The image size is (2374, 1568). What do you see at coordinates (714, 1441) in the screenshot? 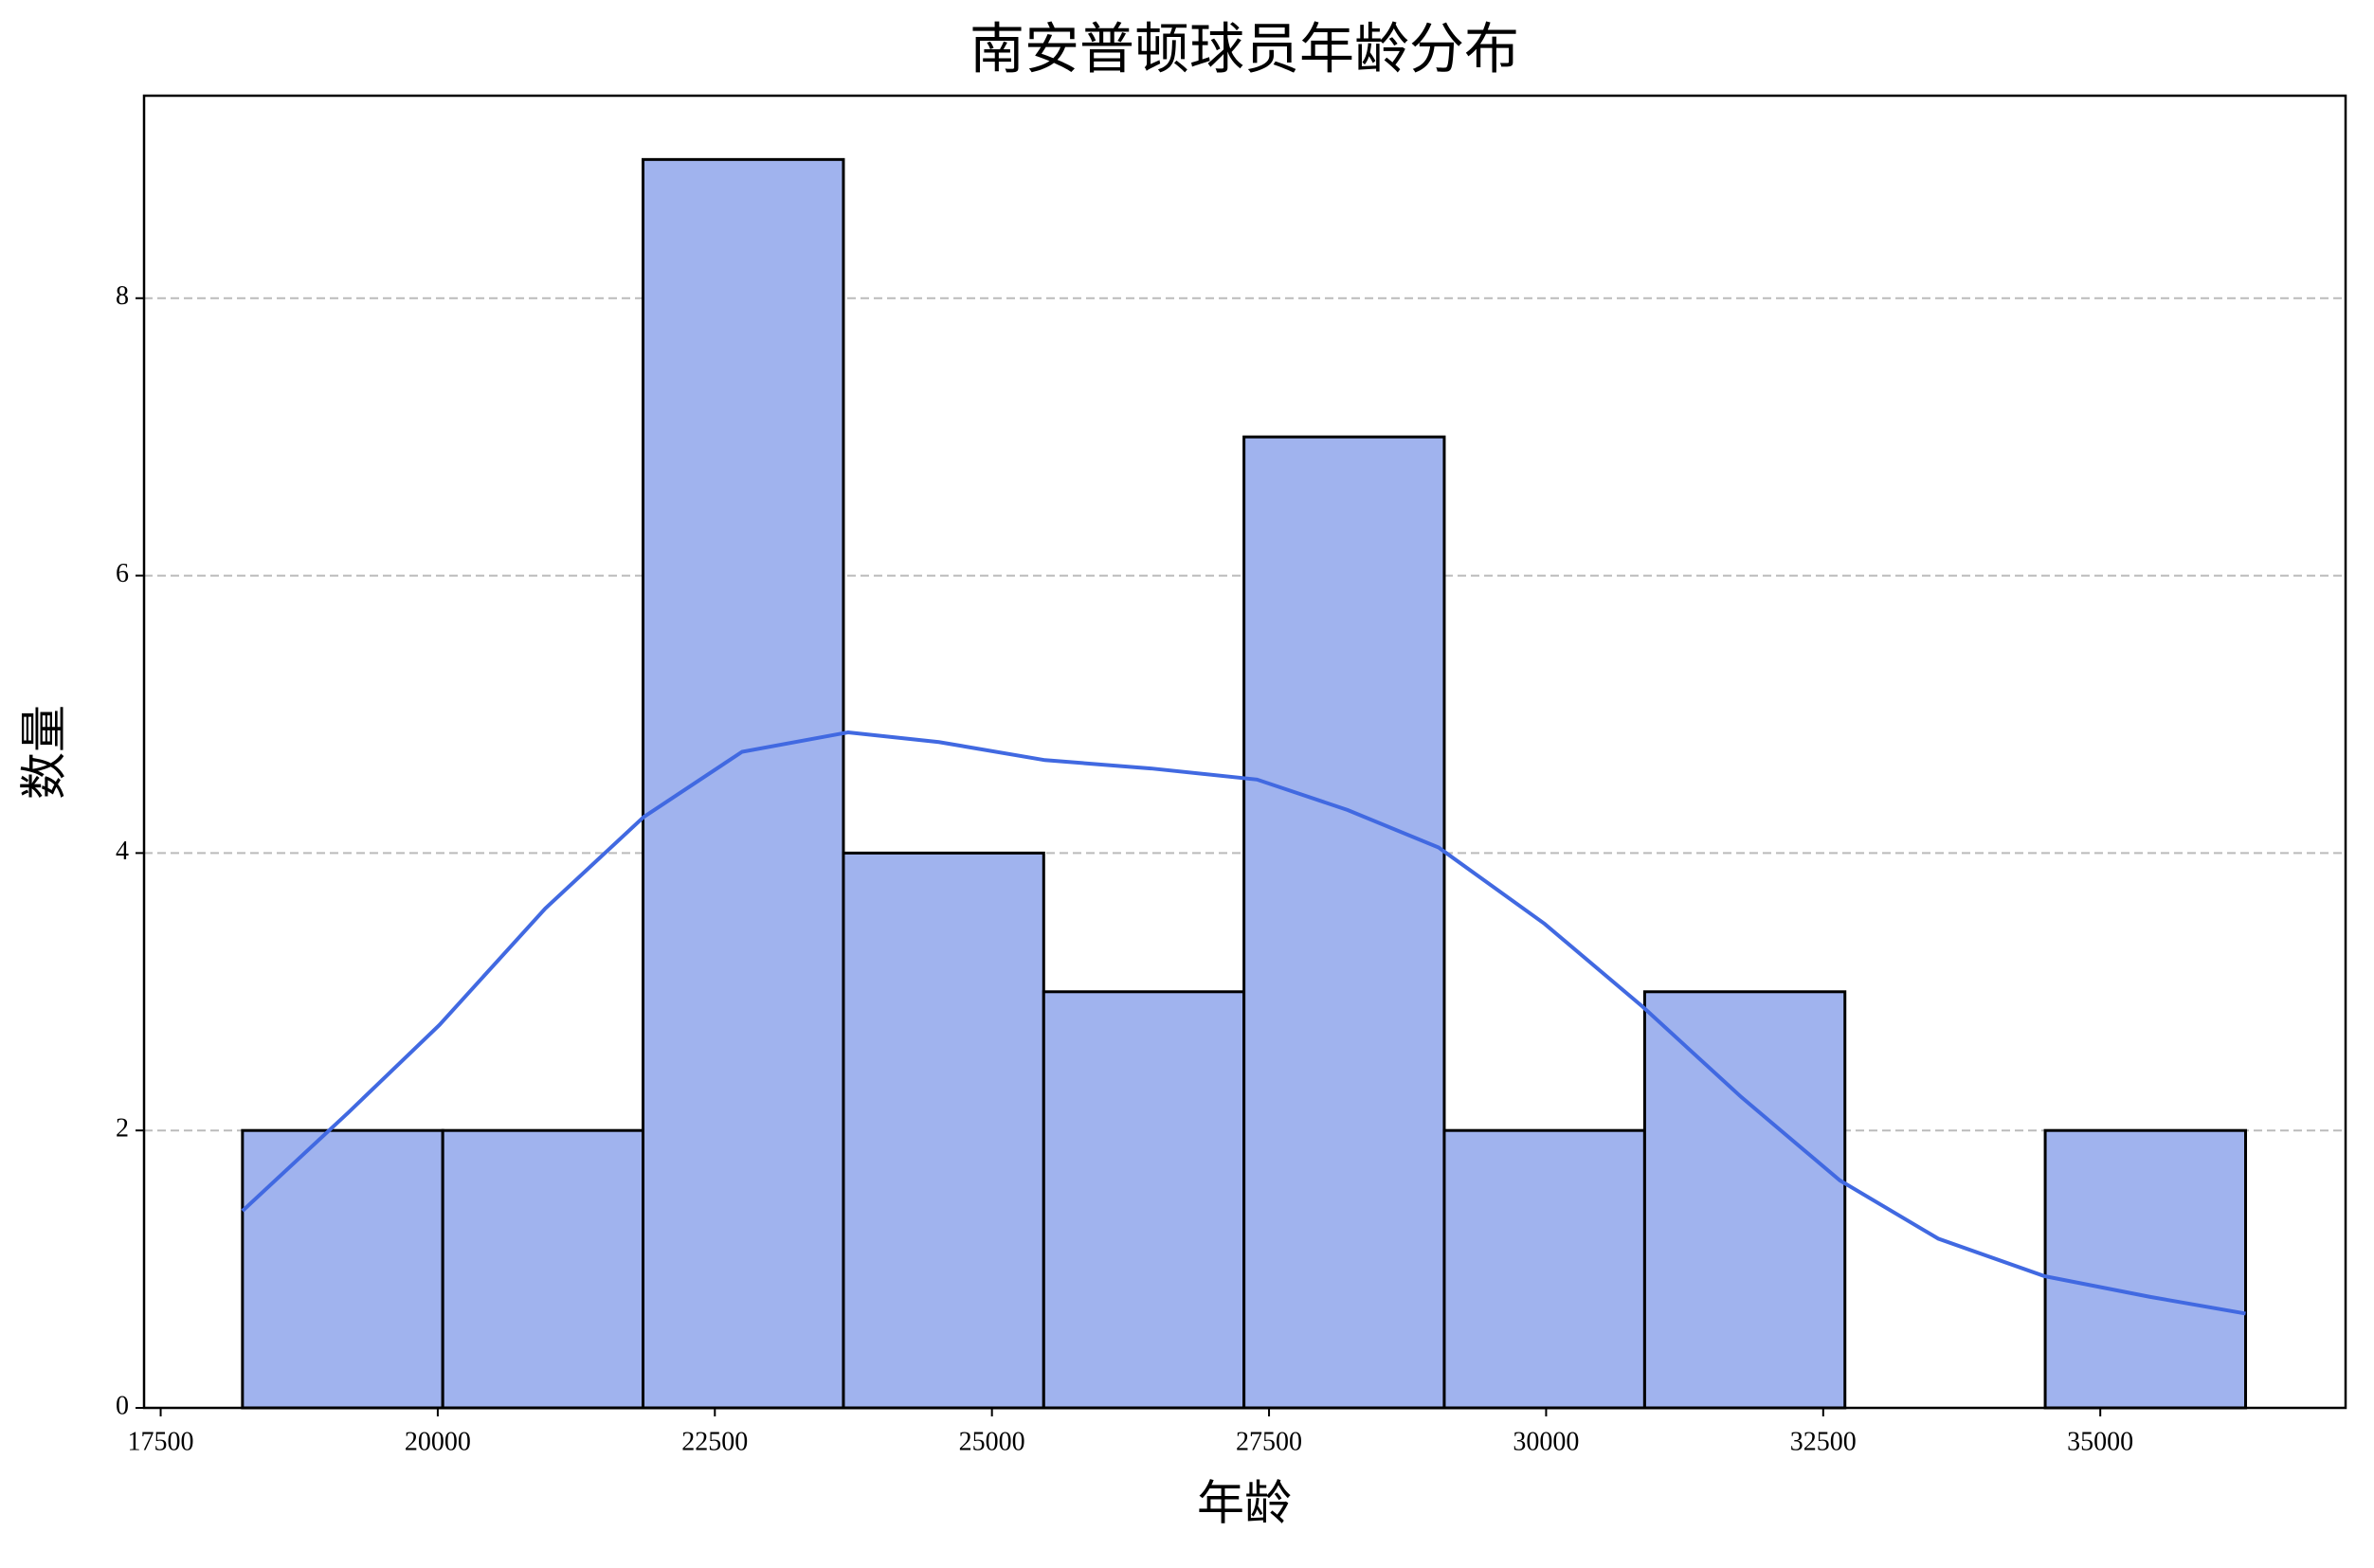
I see `x-tick-label: 22500` at bounding box center [714, 1441].